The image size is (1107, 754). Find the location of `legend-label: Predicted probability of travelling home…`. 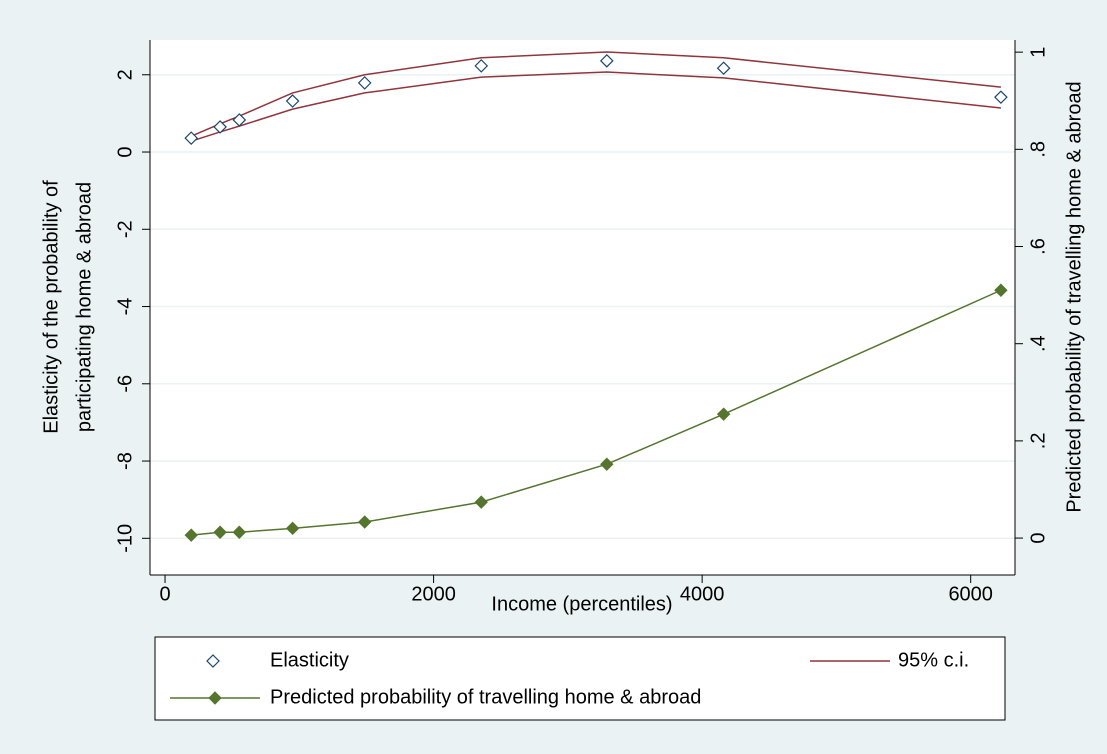

legend-label: Predicted probability of travelling home… is located at coordinates (485, 697).